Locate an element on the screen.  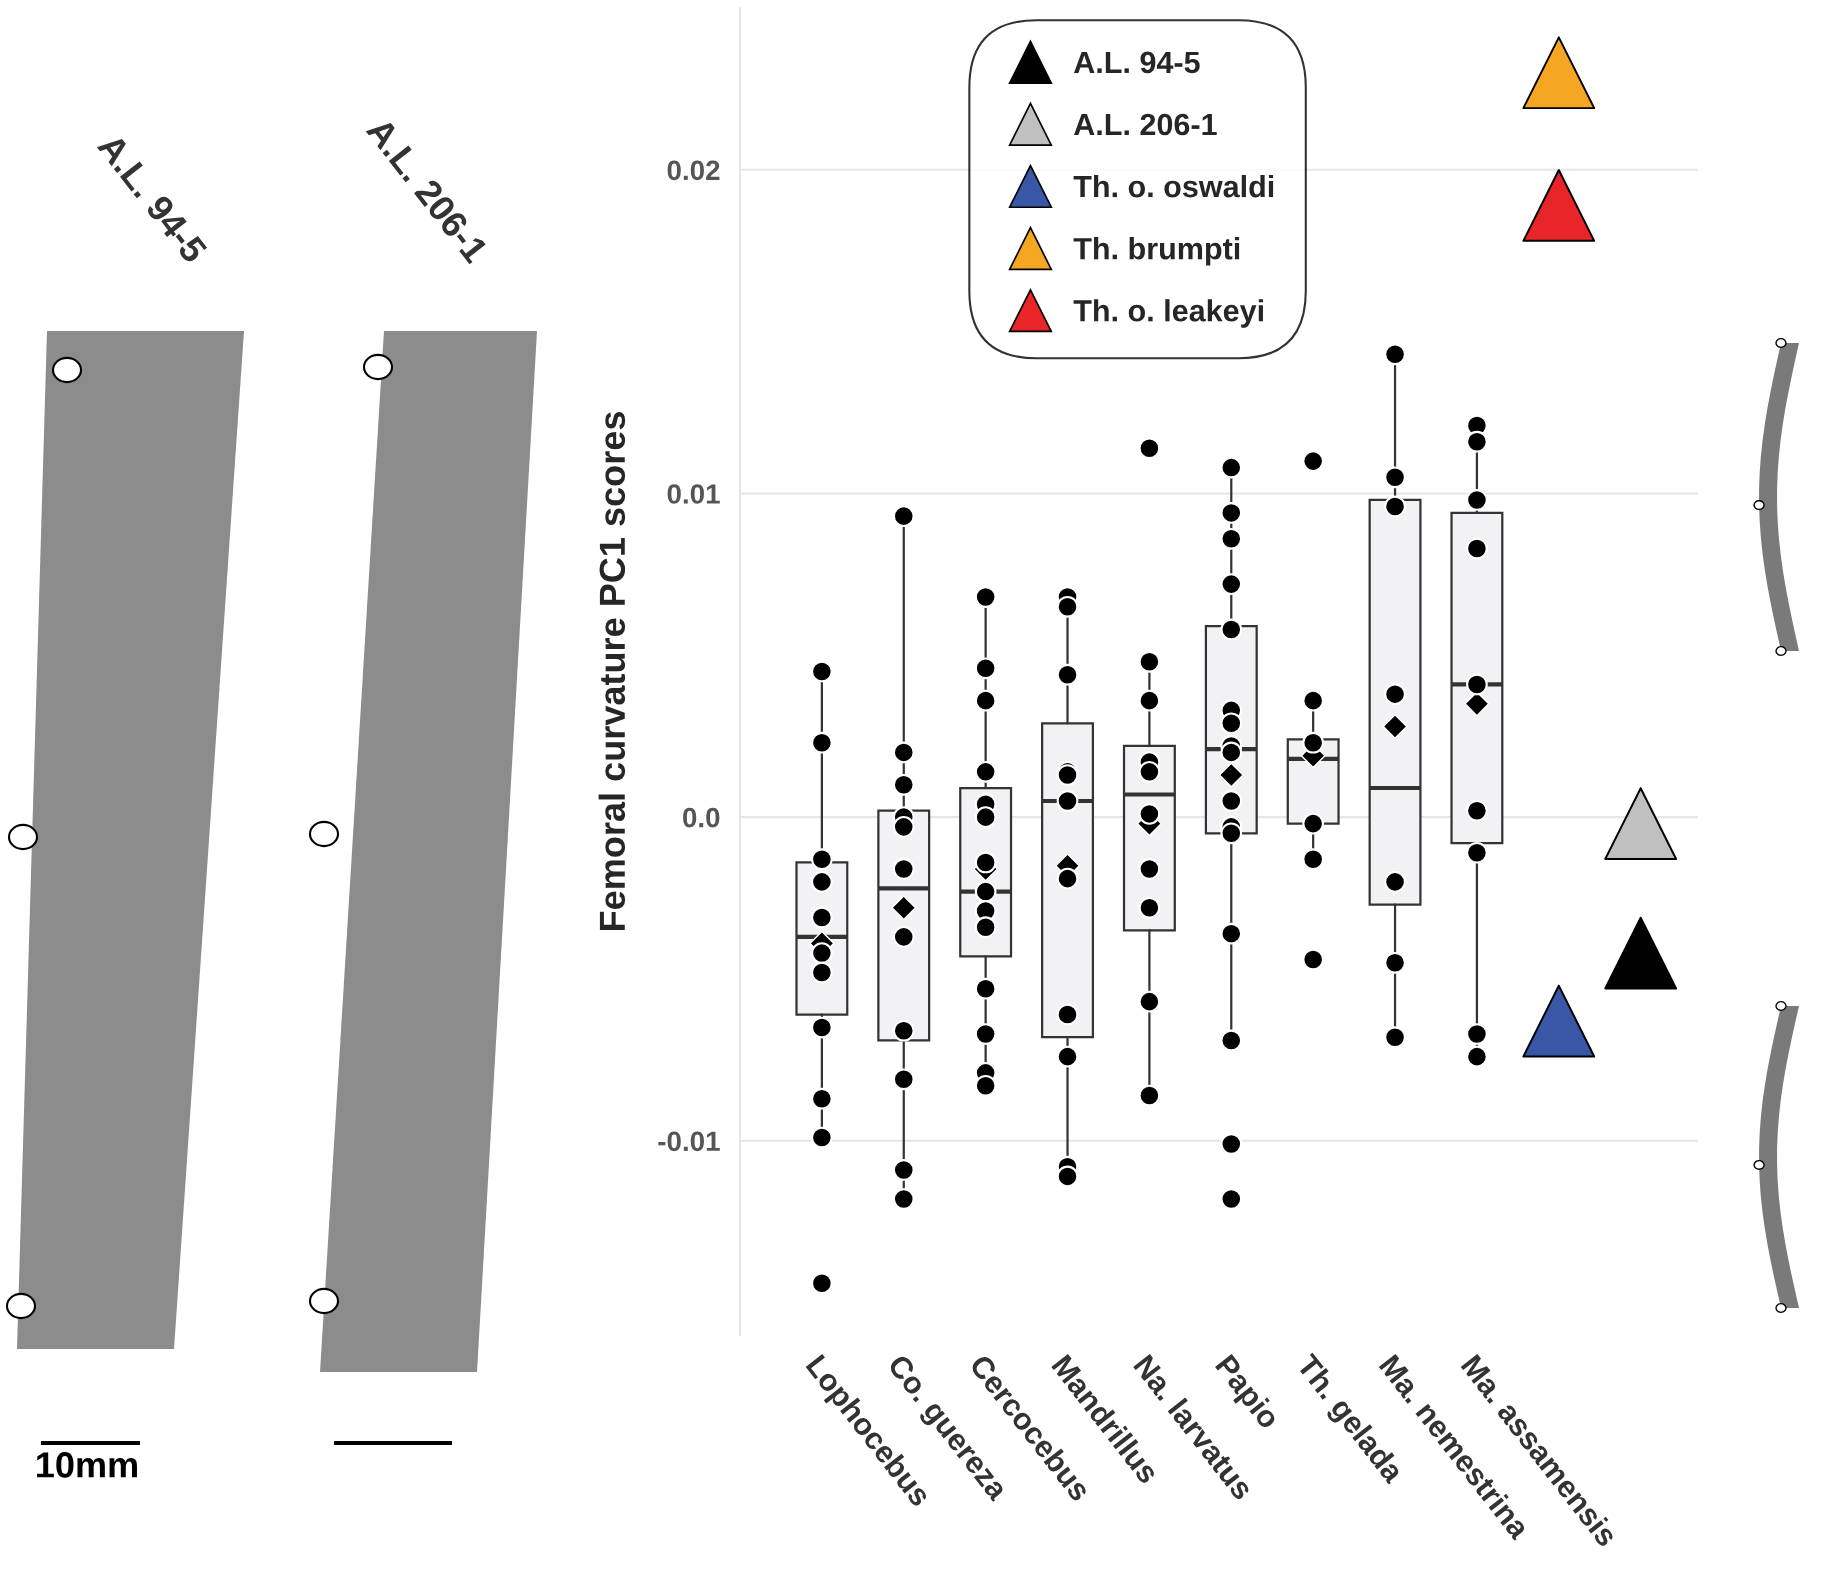
y-axis-title: Femoral curvature PC1 scores is located at coordinates (612, 671).